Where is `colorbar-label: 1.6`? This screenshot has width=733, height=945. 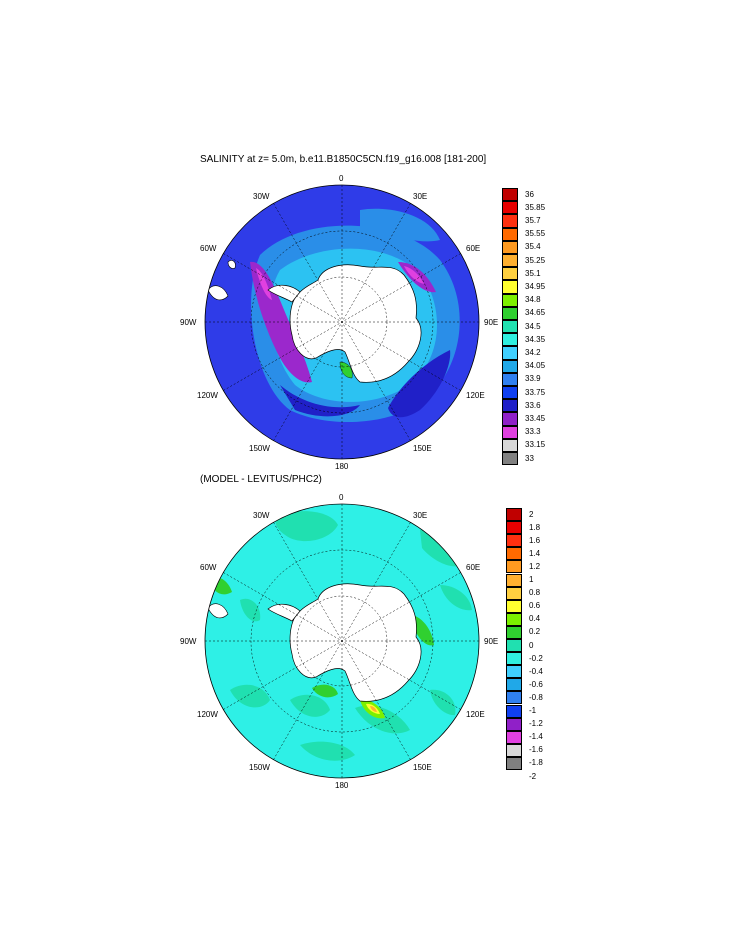
colorbar-label: 1.6 is located at coordinates (535, 540).